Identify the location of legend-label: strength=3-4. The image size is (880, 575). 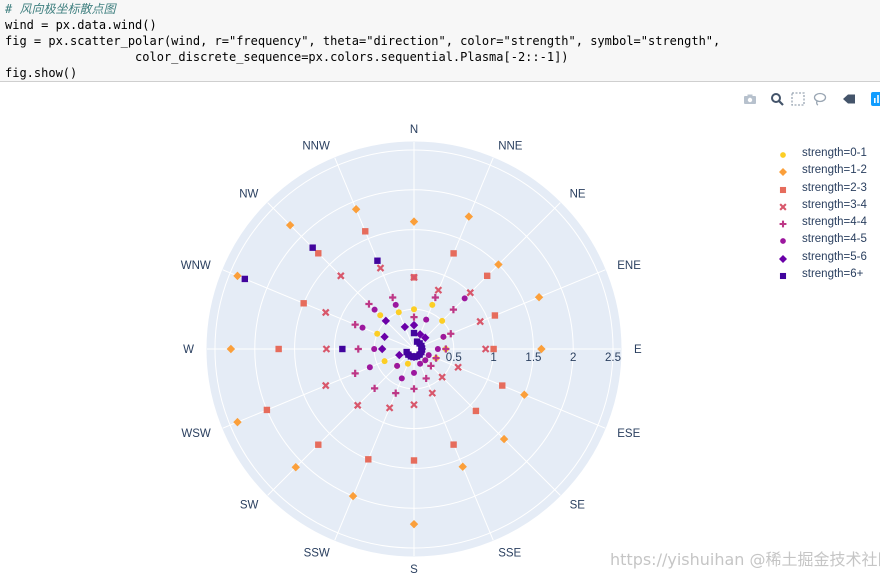
(834, 204).